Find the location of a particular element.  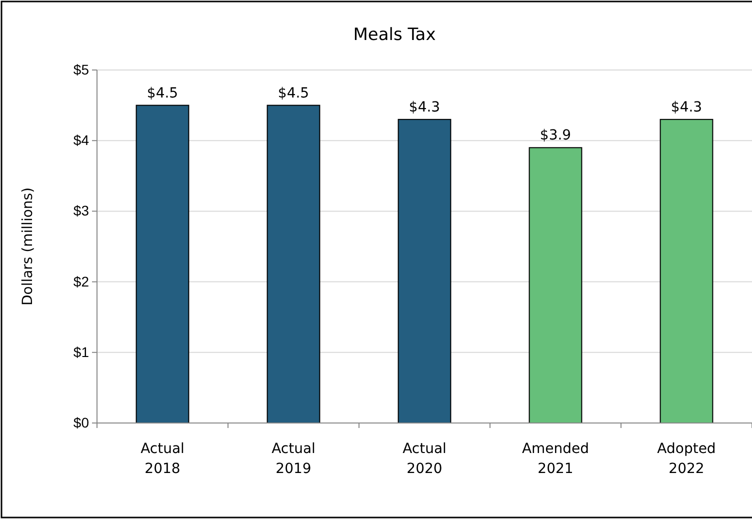

x-tick-label: Actual 2020 is located at coordinates (424, 459).